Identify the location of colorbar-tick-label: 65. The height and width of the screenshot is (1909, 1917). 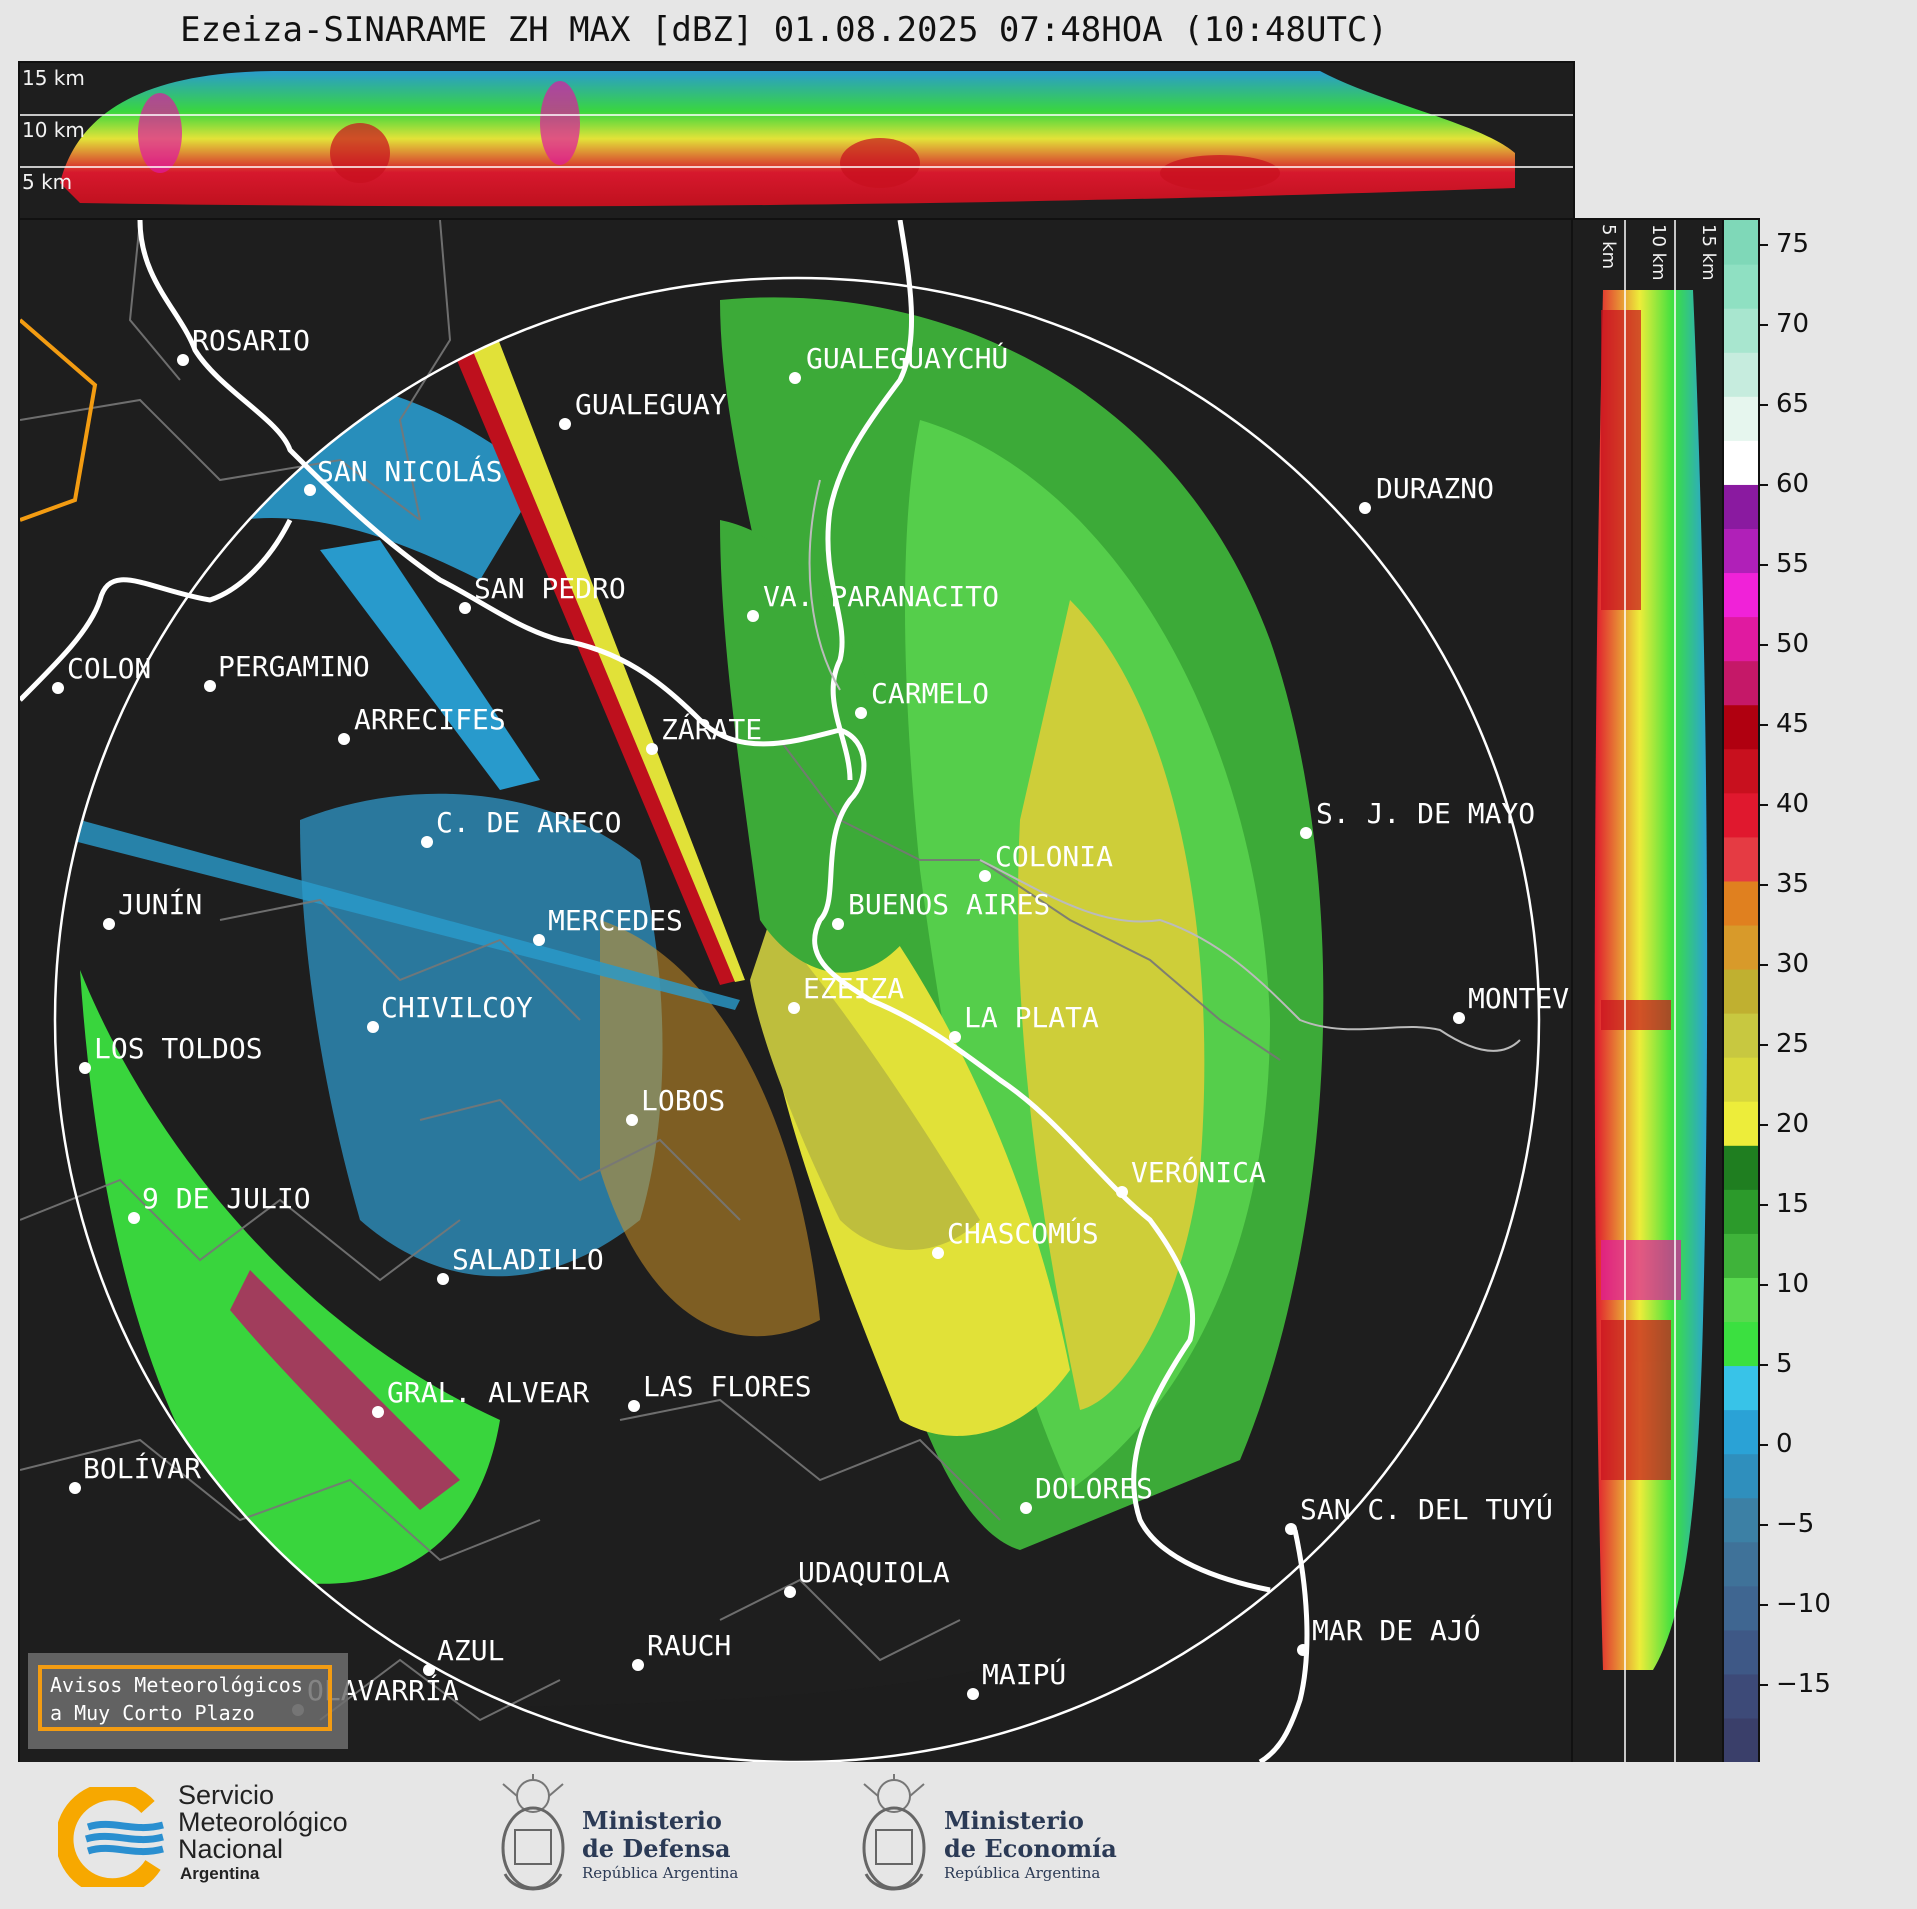
(1793, 404).